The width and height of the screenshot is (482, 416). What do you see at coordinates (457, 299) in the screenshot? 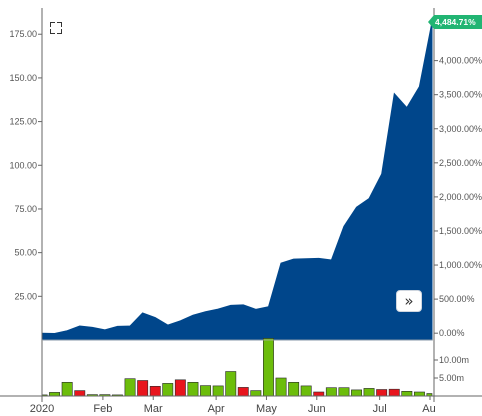
I see `right-tick-label: 500.00%` at bounding box center [457, 299].